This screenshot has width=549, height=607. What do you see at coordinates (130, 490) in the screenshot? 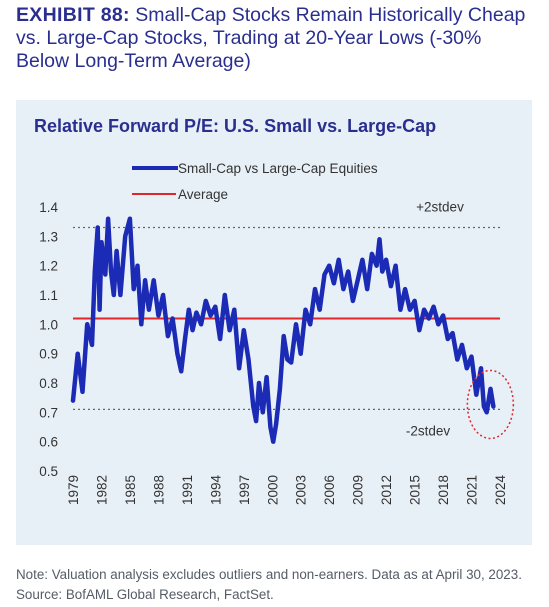
I see `x-tick-label: 1985` at bounding box center [130, 490].